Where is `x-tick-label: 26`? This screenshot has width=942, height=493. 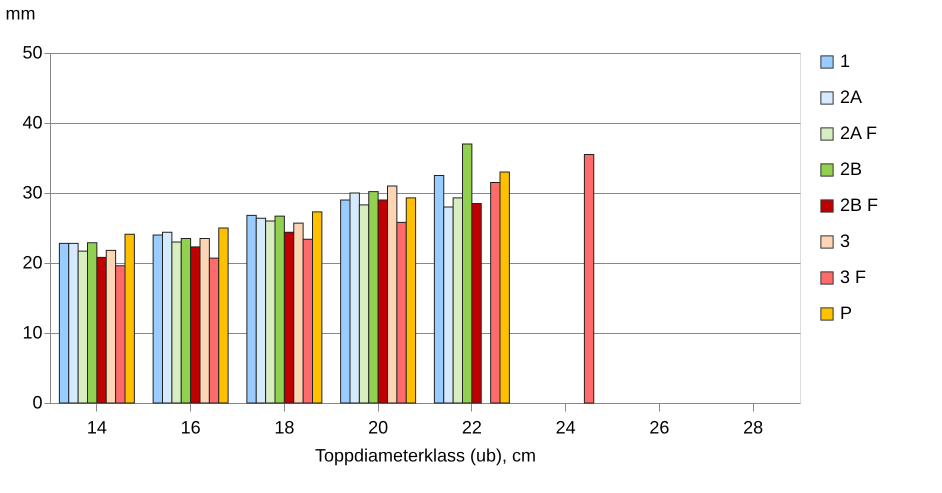 x-tick-label: 26 is located at coordinates (659, 428).